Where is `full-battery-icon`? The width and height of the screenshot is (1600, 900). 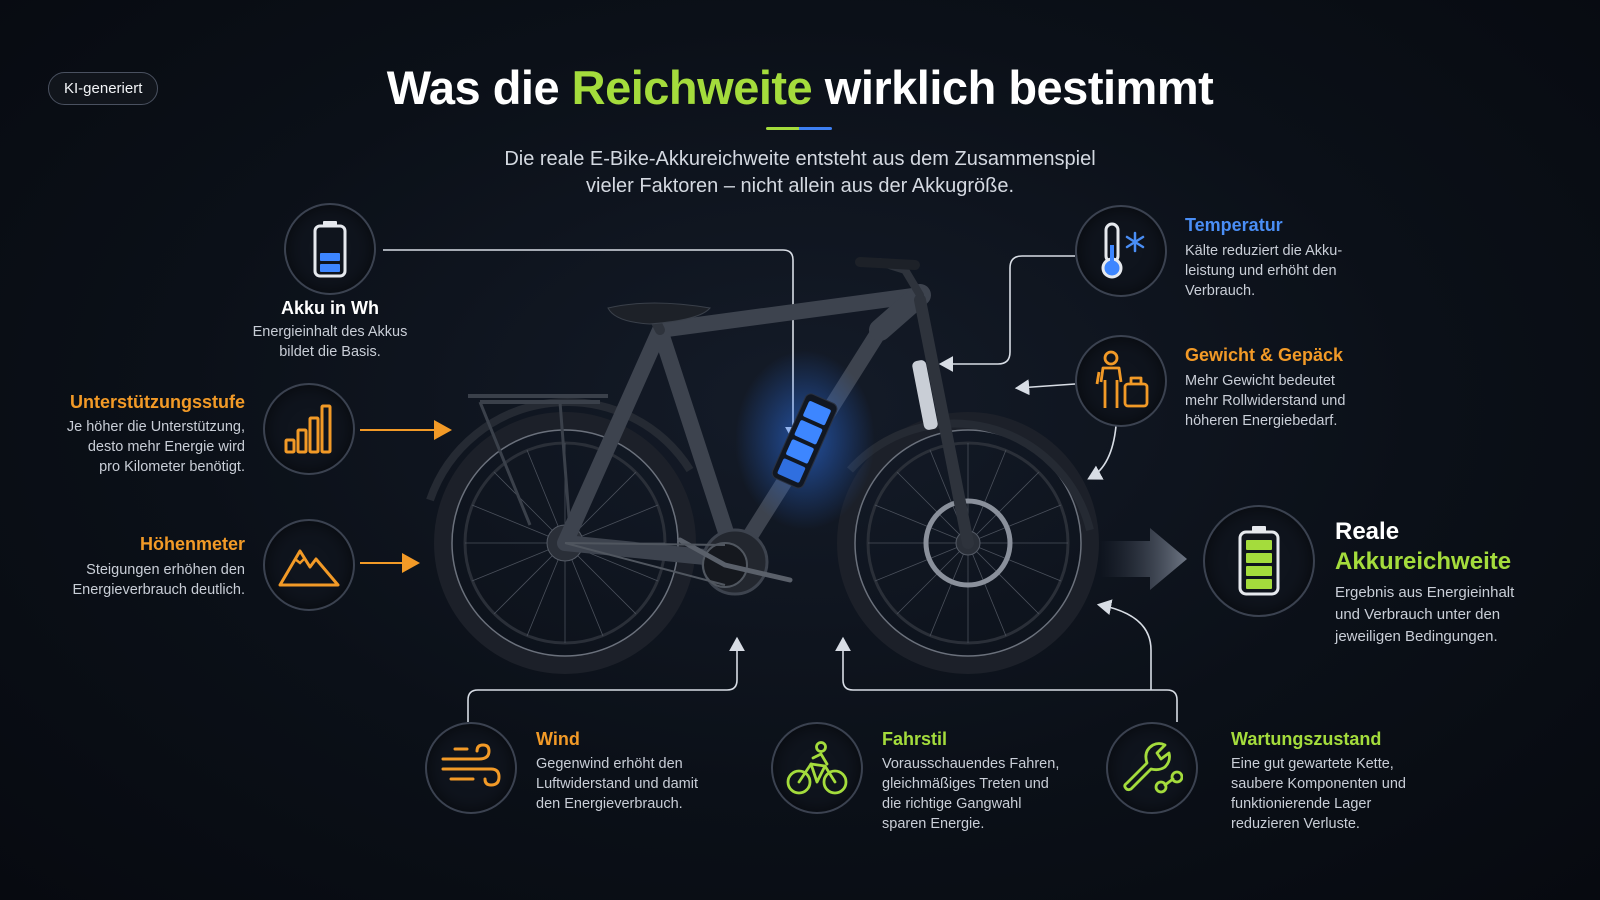 full-battery-icon is located at coordinates (1259, 561).